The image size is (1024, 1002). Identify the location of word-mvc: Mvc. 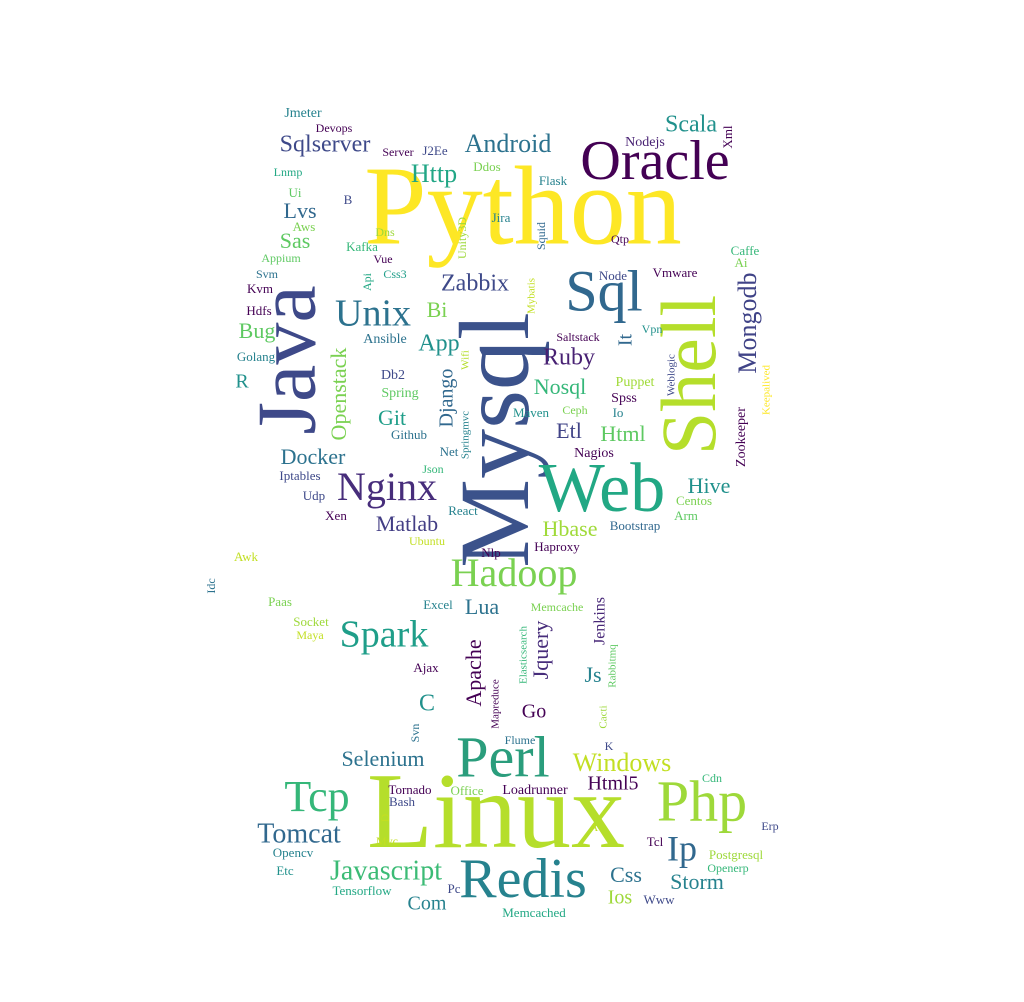
(387, 841).